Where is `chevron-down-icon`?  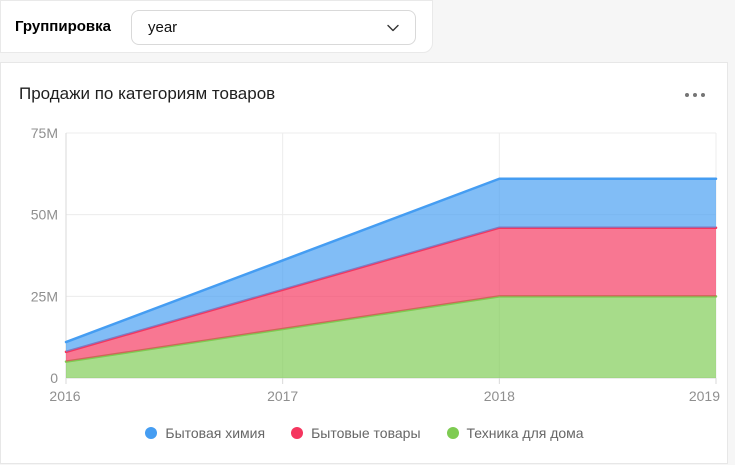
chevron-down-icon is located at coordinates (393, 27).